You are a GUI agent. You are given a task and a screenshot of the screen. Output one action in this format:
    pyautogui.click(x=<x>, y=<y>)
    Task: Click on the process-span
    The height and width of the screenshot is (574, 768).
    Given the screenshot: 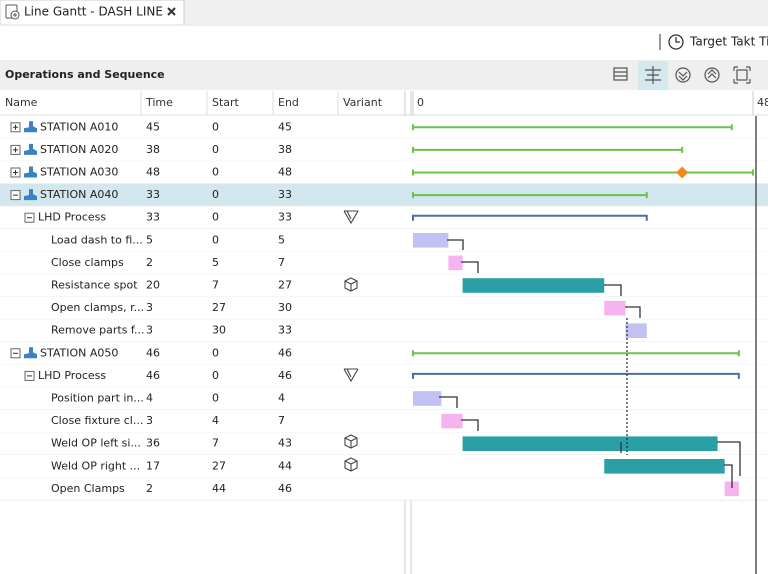 What is the action you would take?
    pyautogui.click(x=530, y=217)
    